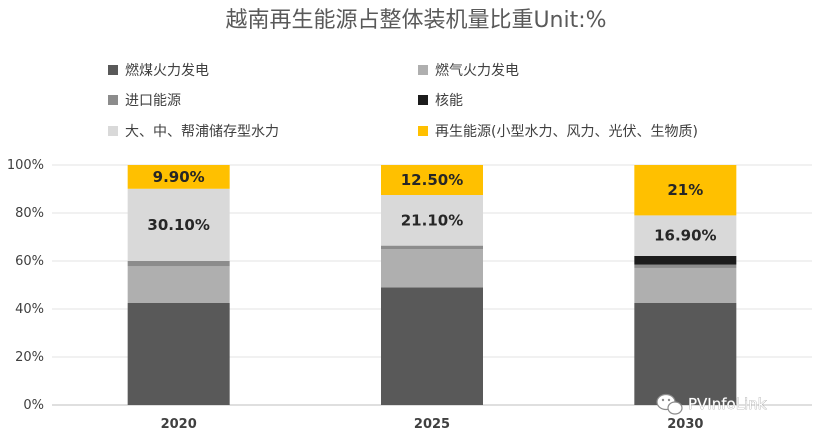 This screenshot has width=832, height=442. I want to click on y-tick-label-0: 0%, so click(33, 405).